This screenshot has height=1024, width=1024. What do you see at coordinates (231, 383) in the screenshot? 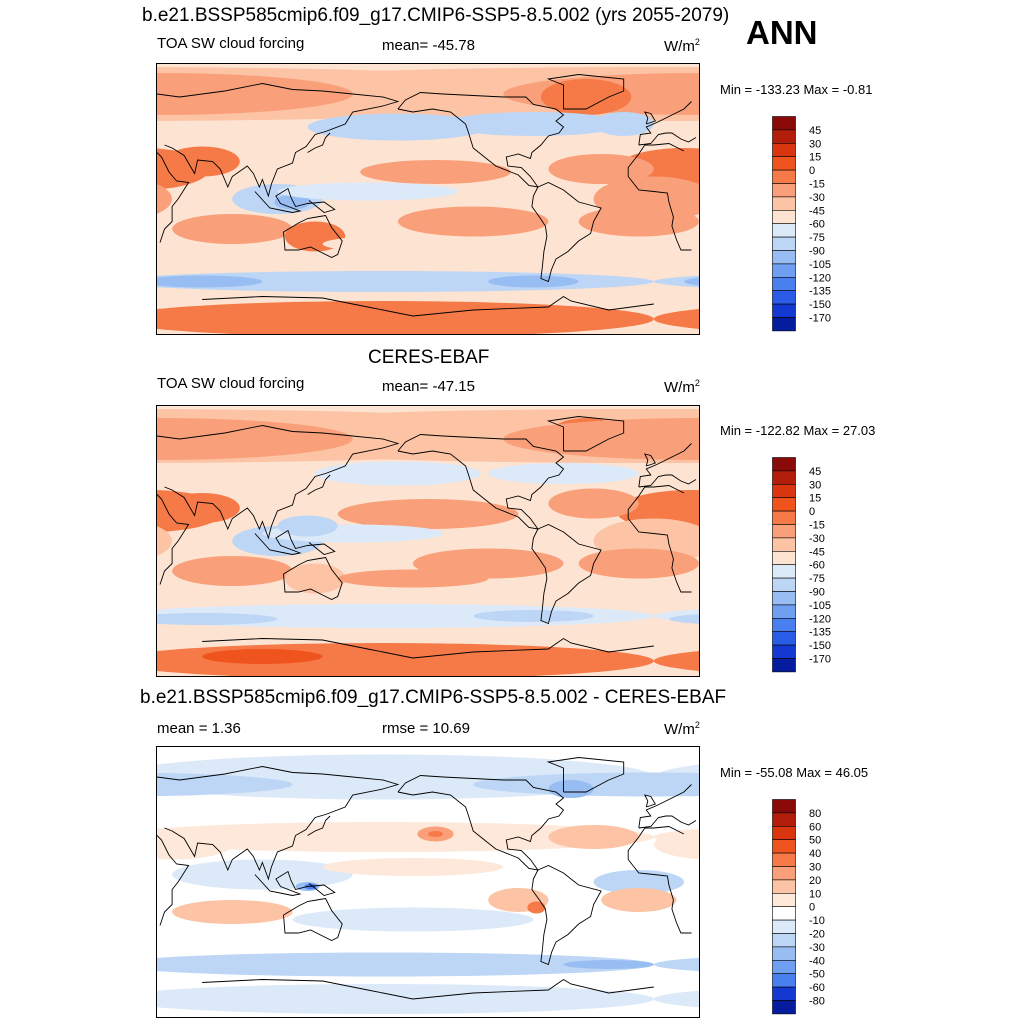
I see `panel2-variable-label: TOA SW cloud forcing` at bounding box center [231, 383].